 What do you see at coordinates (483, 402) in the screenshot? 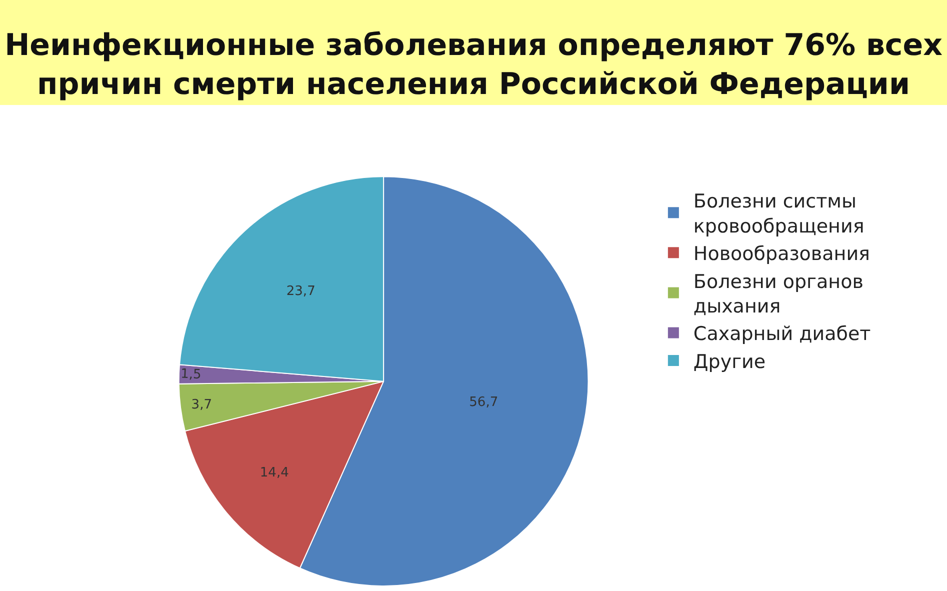
I see `data-label: 56,7` at bounding box center [483, 402].